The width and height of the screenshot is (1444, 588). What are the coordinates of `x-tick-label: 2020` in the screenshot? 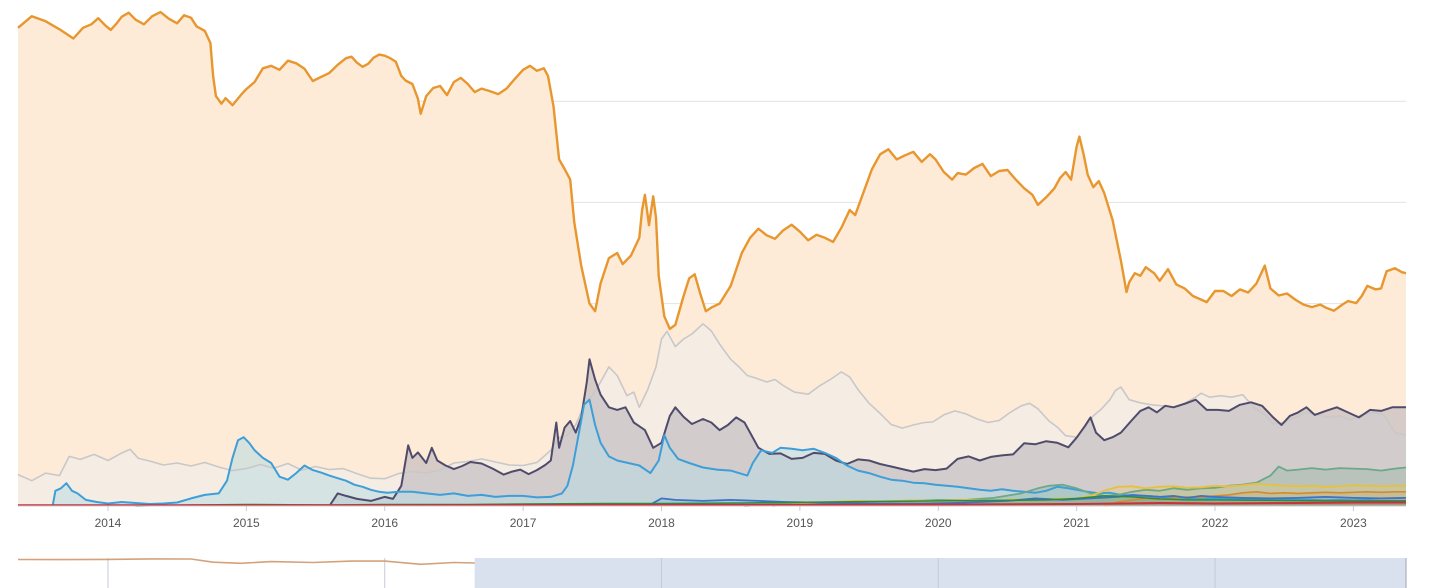 It's located at (938, 523).